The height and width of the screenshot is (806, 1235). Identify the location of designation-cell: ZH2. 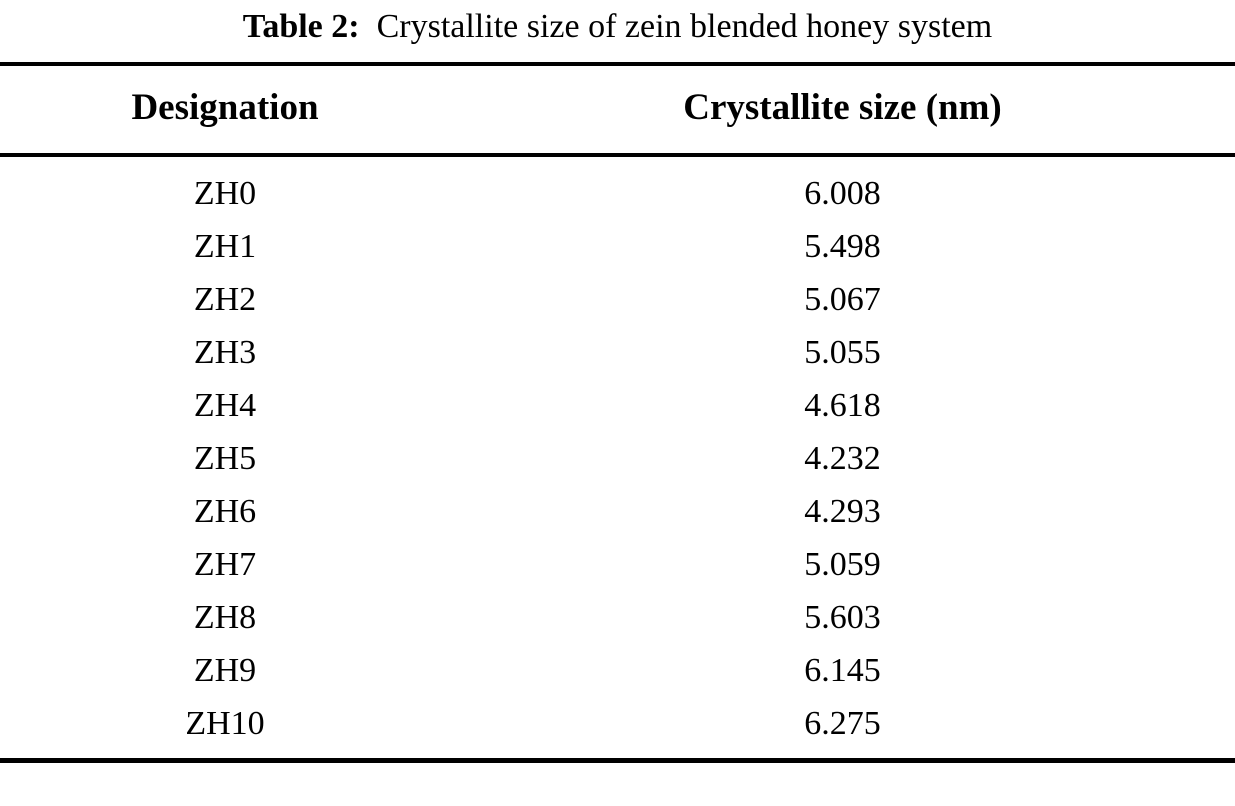
(225, 299).